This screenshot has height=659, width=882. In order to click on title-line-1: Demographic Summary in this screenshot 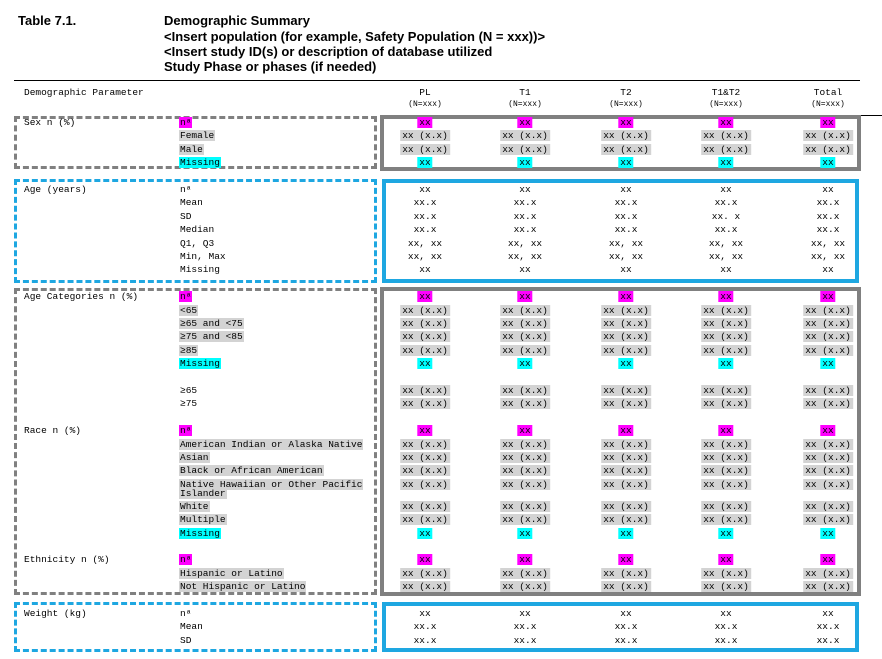, I will do `click(237, 20)`.